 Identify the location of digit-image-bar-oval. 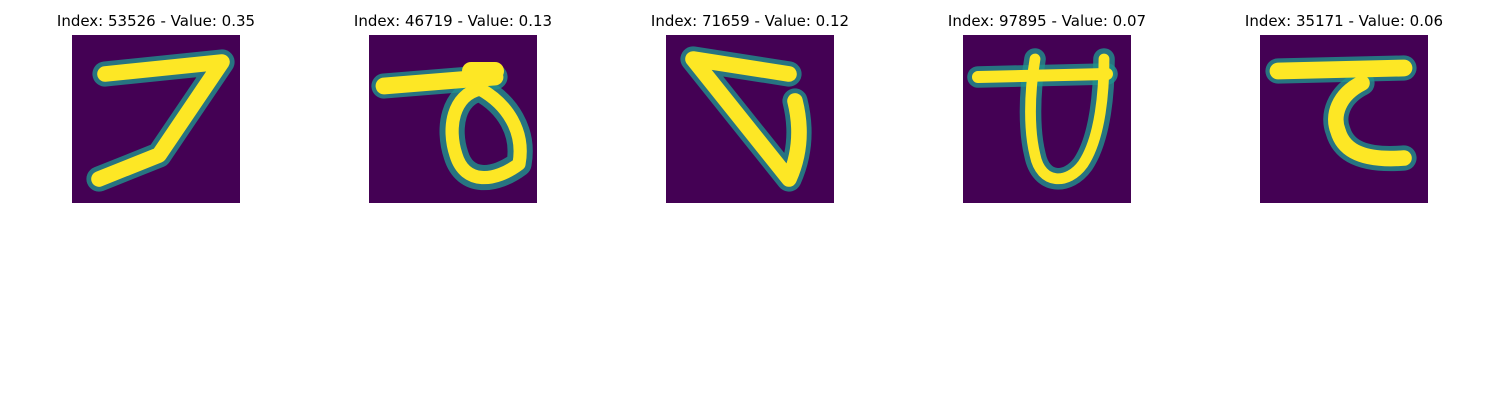
(1047, 119).